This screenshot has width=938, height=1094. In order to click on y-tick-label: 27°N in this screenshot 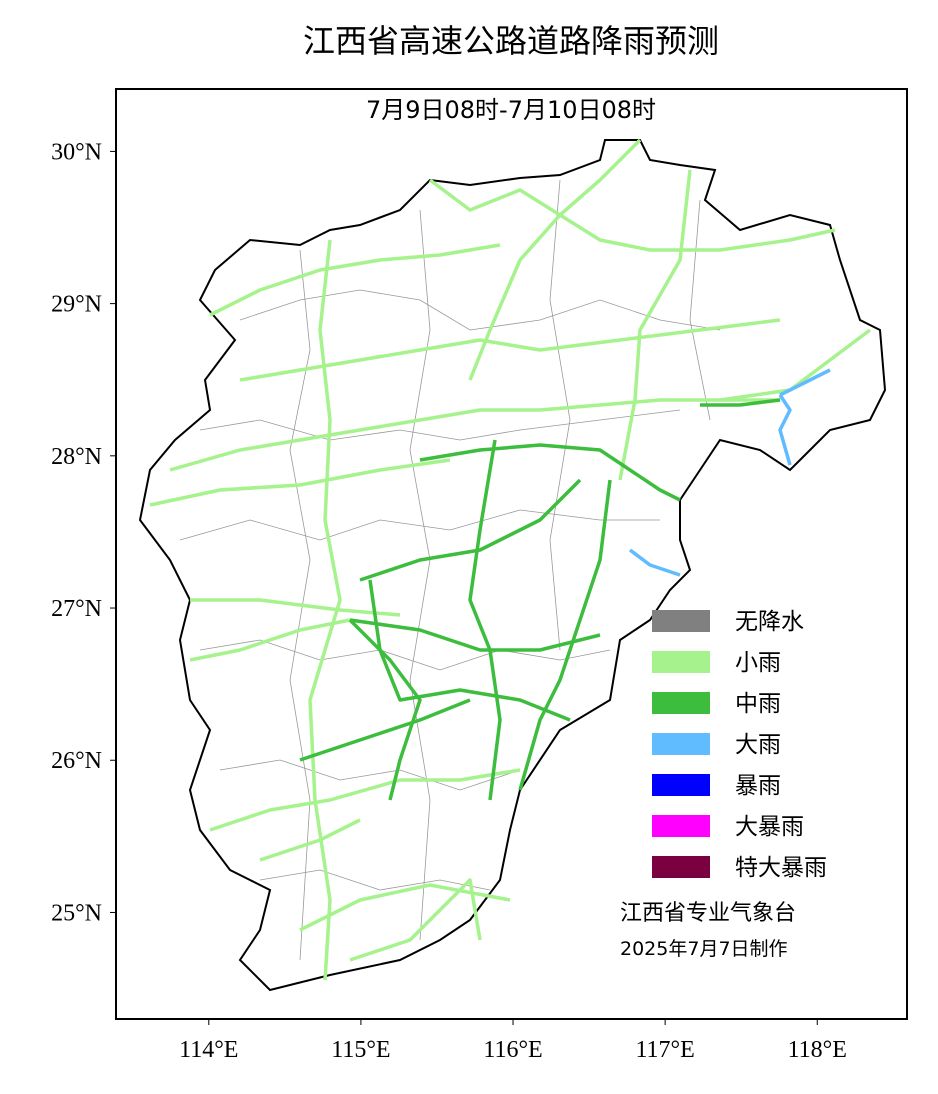, I will do `click(76, 609)`.